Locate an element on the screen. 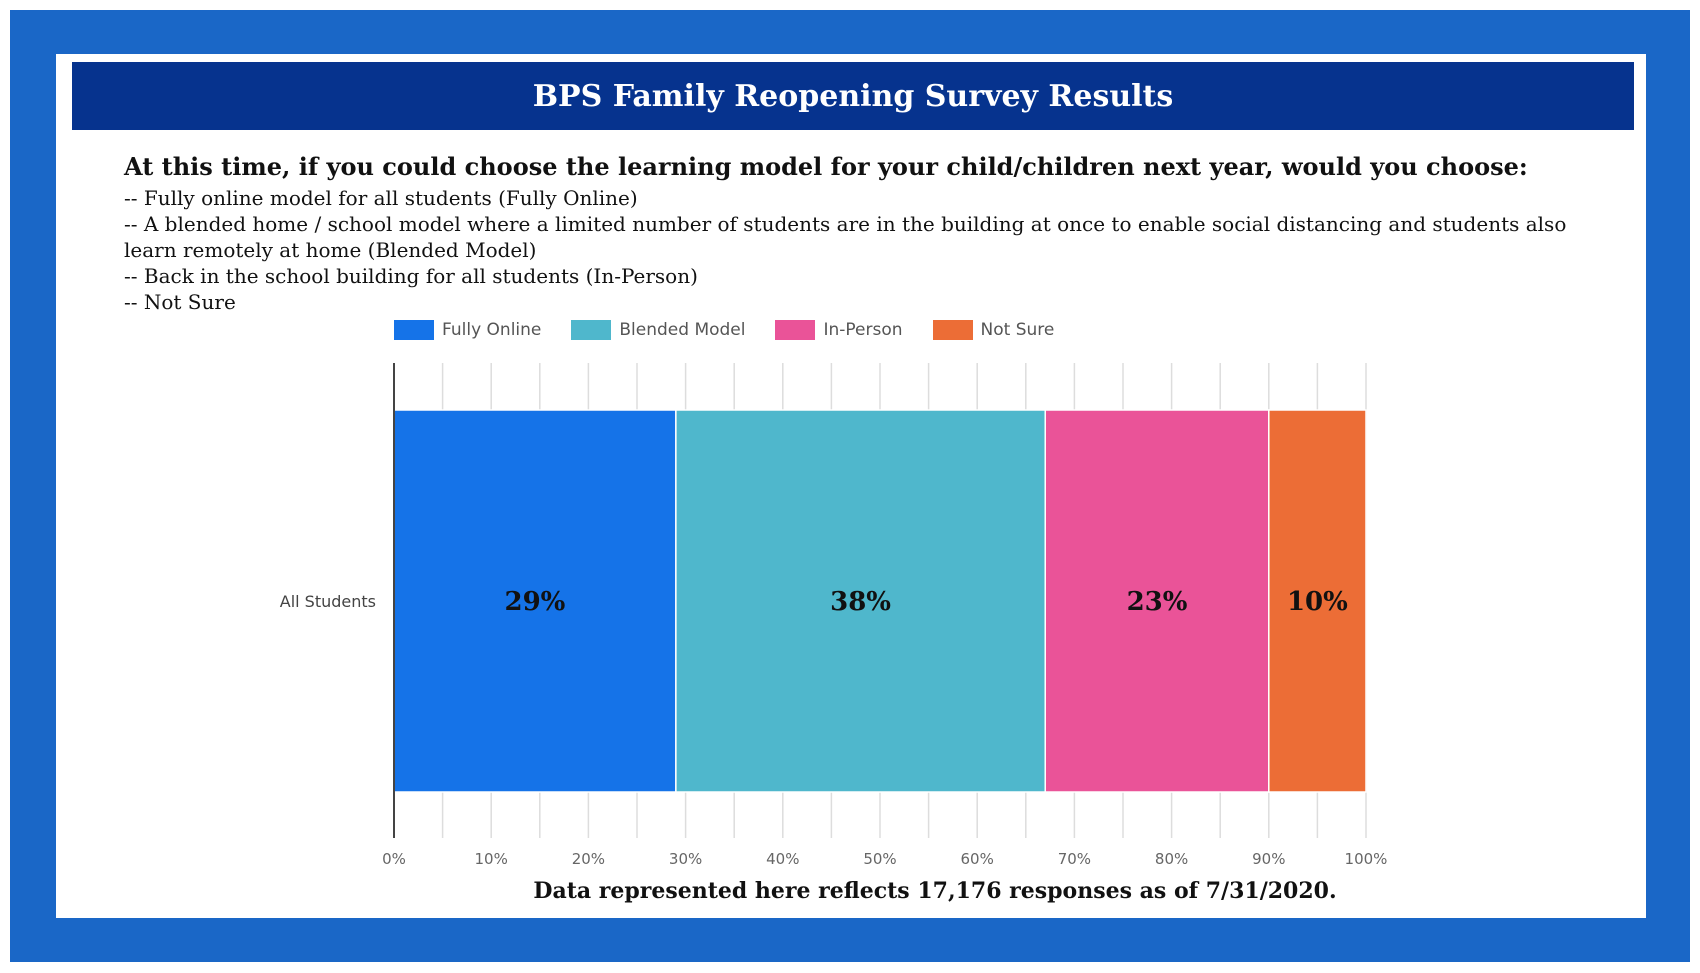  legend-label-not-sure: Not Sure is located at coordinates (1017, 330).